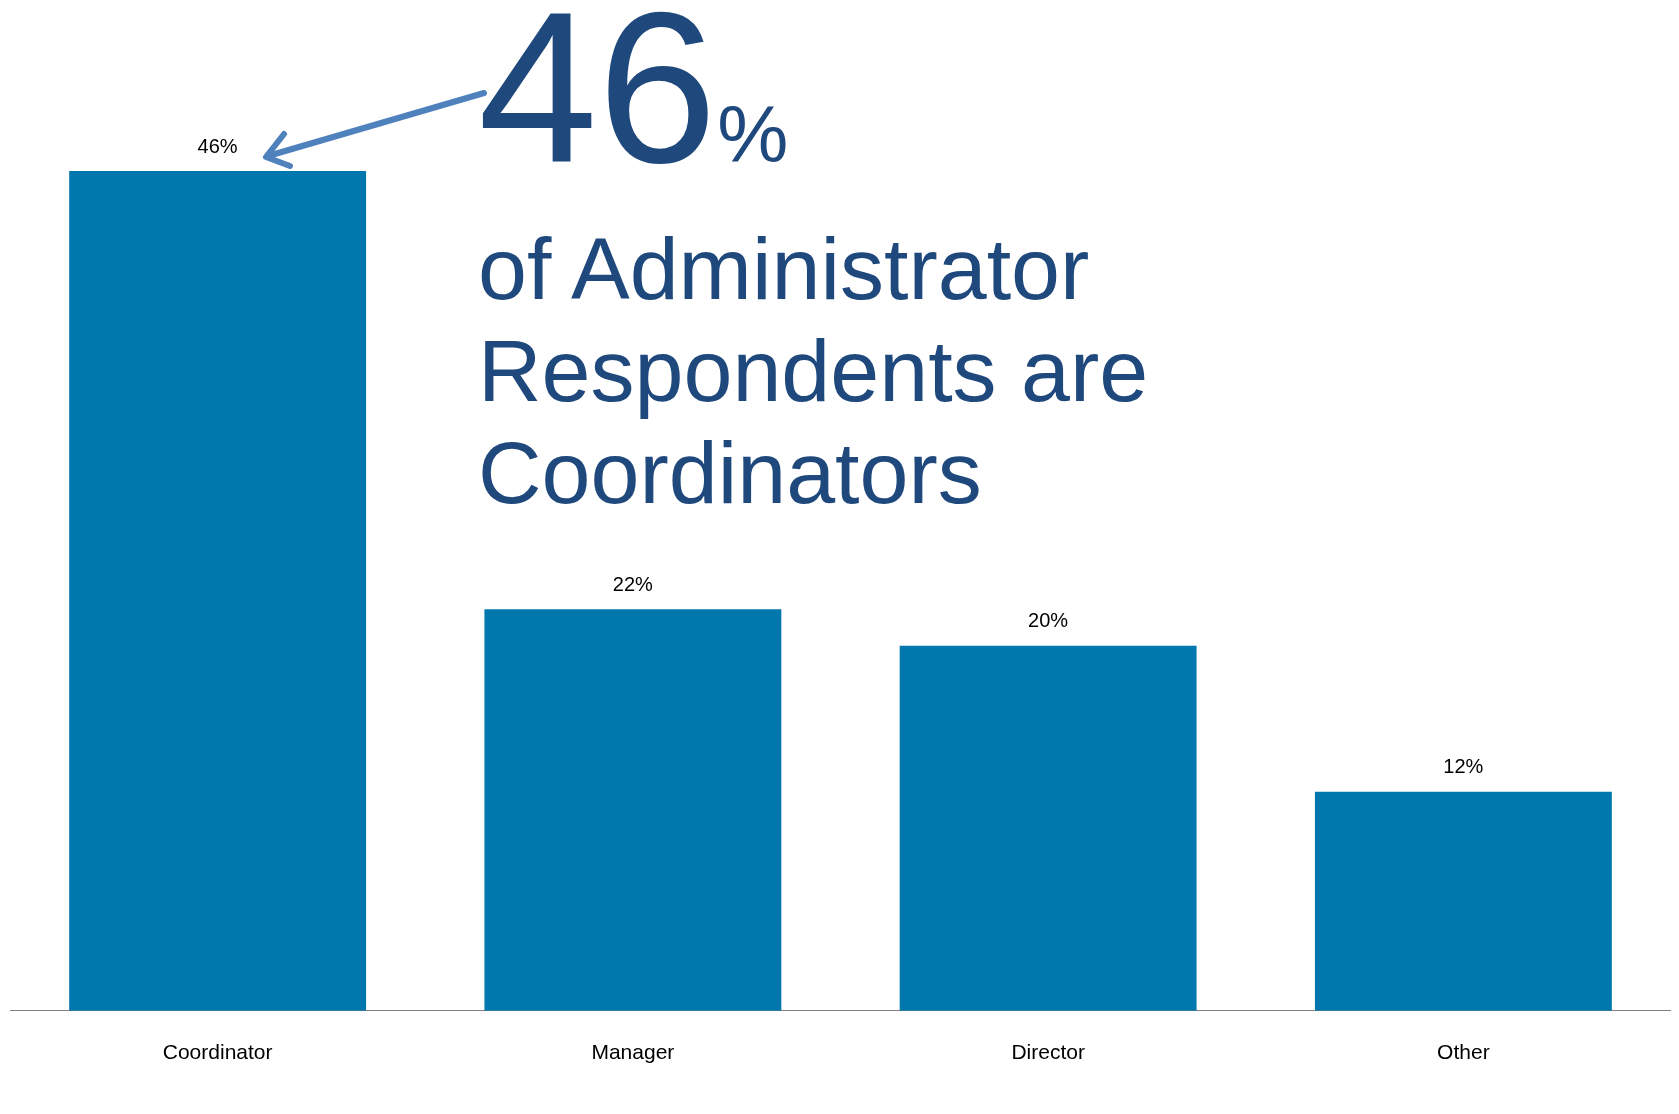 The image size is (1679, 1114). I want to click on annotation: 46%, so click(633, 104).